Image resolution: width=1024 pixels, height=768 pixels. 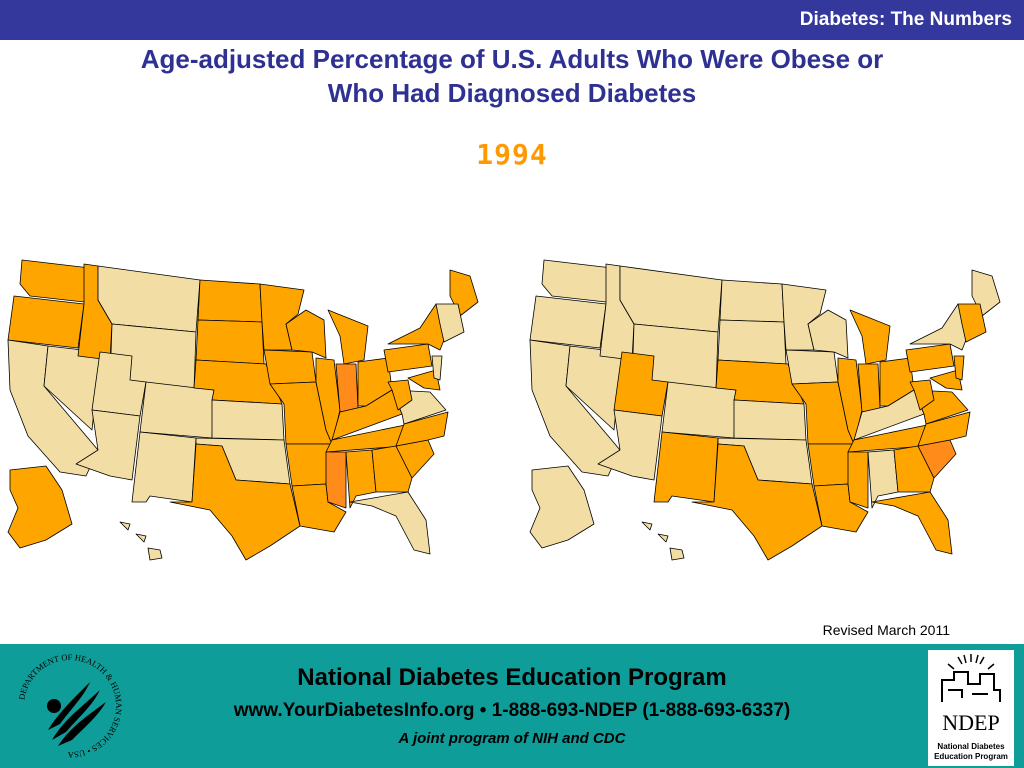 What do you see at coordinates (971, 708) in the screenshot?
I see `ndep-logo: NDEP National Diabetes Education Program` at bounding box center [971, 708].